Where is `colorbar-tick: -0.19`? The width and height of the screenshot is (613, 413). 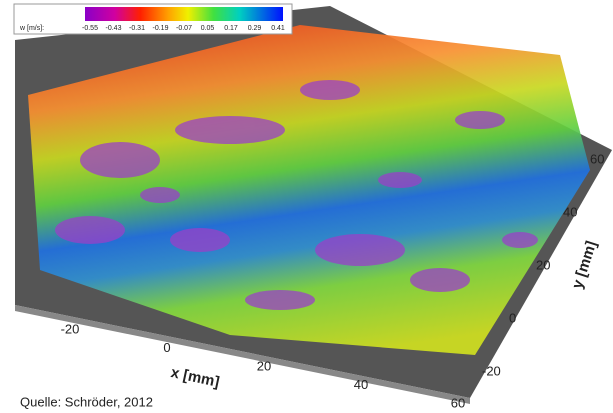 colorbar-tick: -0.19 is located at coordinates (161, 28).